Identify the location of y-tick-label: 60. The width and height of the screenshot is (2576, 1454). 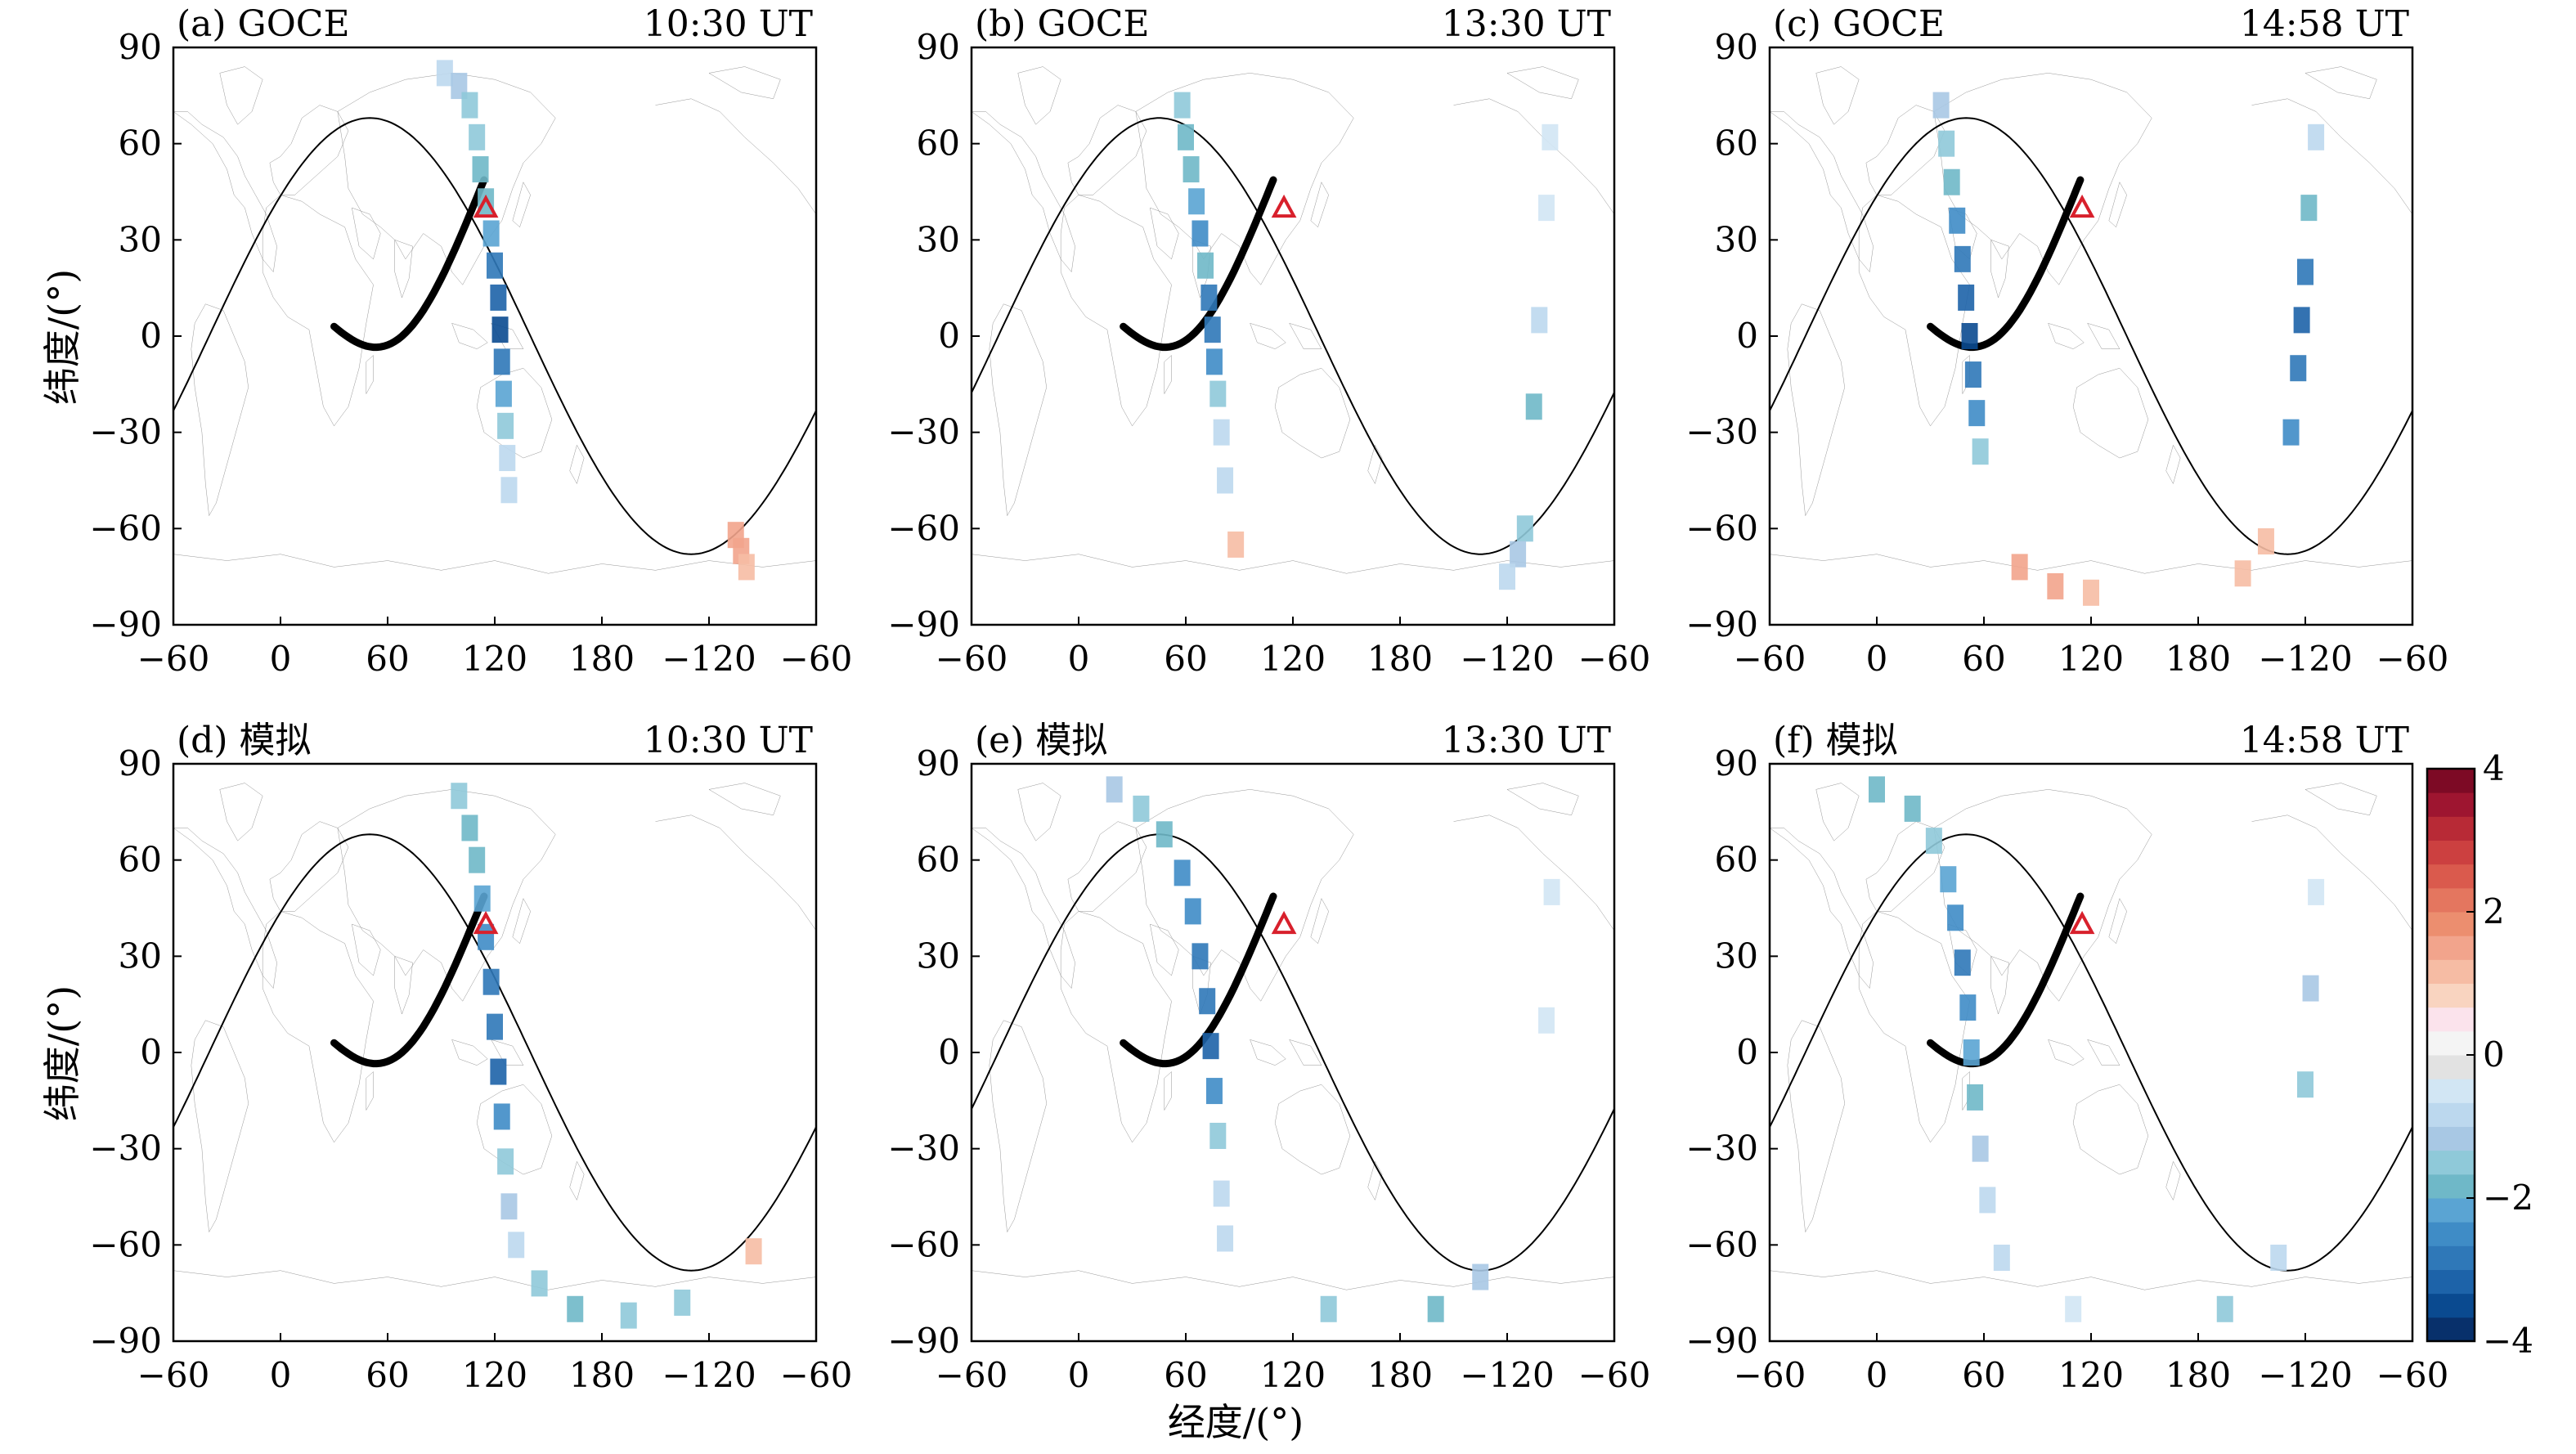
(939, 860).